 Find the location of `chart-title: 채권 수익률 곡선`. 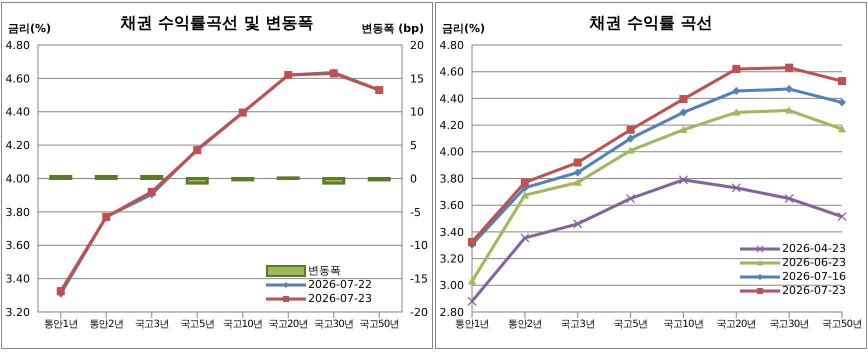

chart-title: 채권 수익률 곡선 is located at coordinates (651, 22).